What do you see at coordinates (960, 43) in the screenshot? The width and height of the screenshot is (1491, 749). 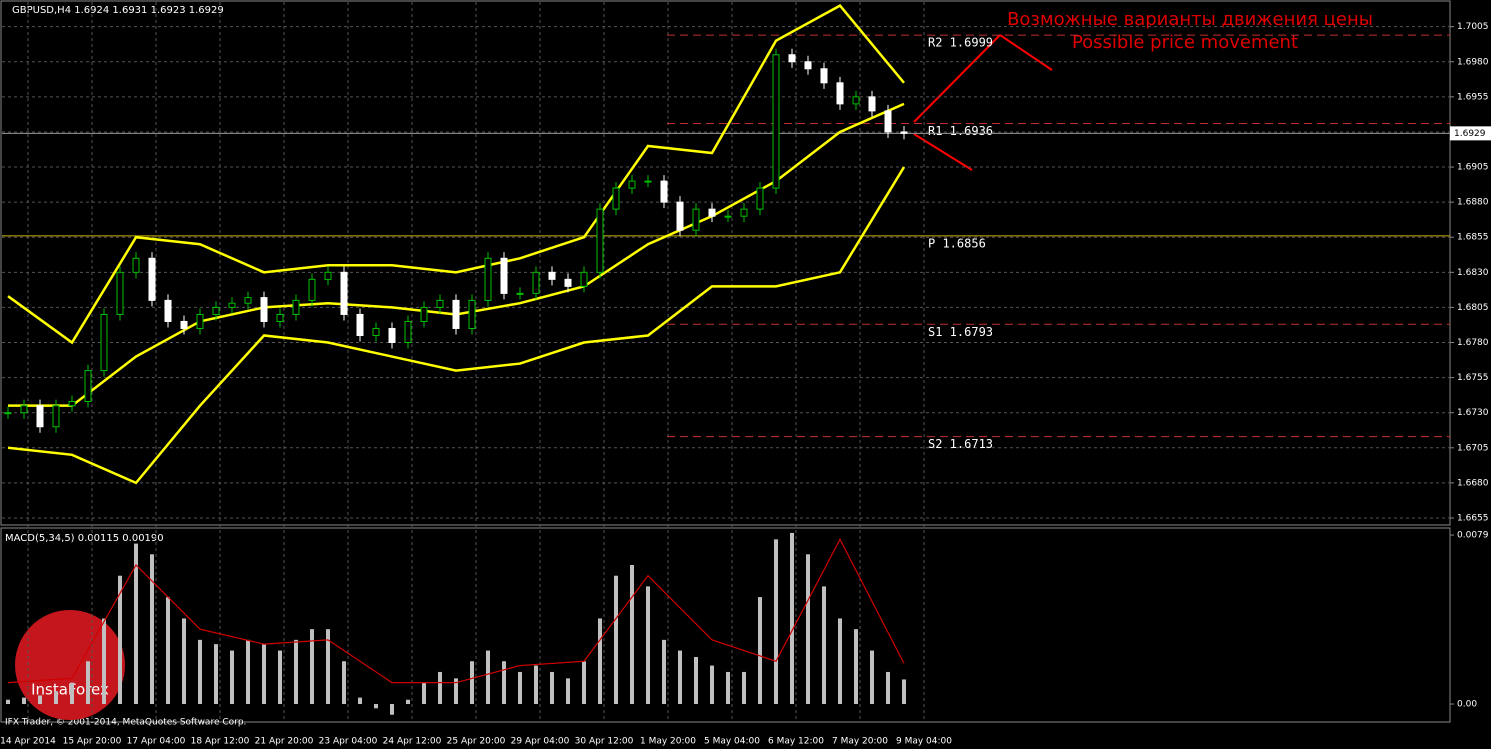 I see `pivot-label: R2 1.6999` at bounding box center [960, 43].